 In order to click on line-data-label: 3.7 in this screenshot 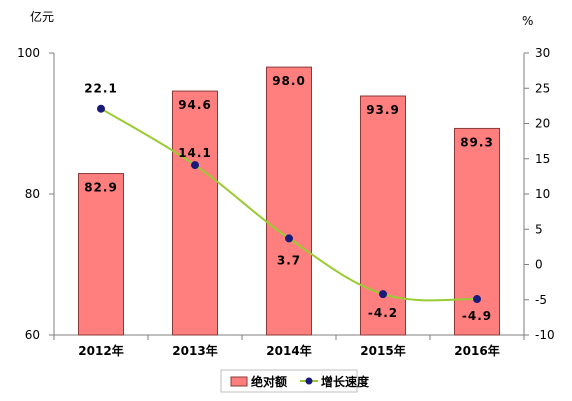, I will do `click(289, 260)`.